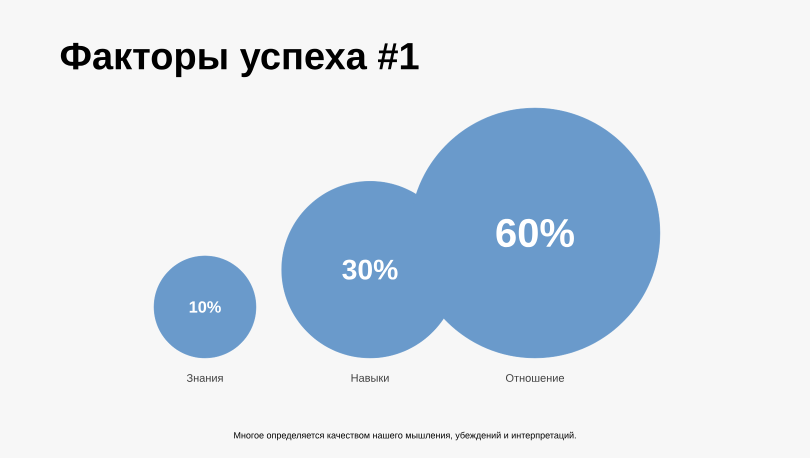 The image size is (810, 458). What do you see at coordinates (204, 378) in the screenshot?
I see `category-label: Знания` at bounding box center [204, 378].